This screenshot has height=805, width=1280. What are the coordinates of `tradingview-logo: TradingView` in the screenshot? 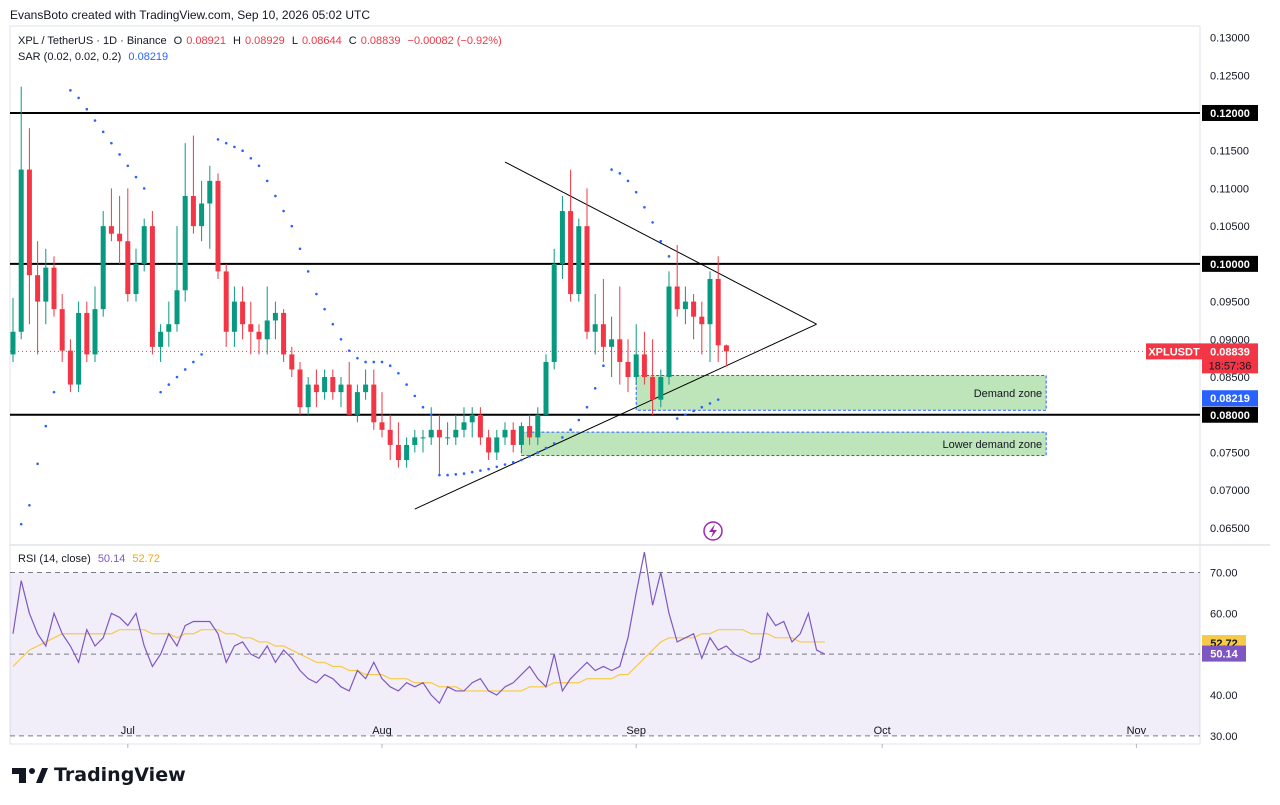 It's located at (99, 775).